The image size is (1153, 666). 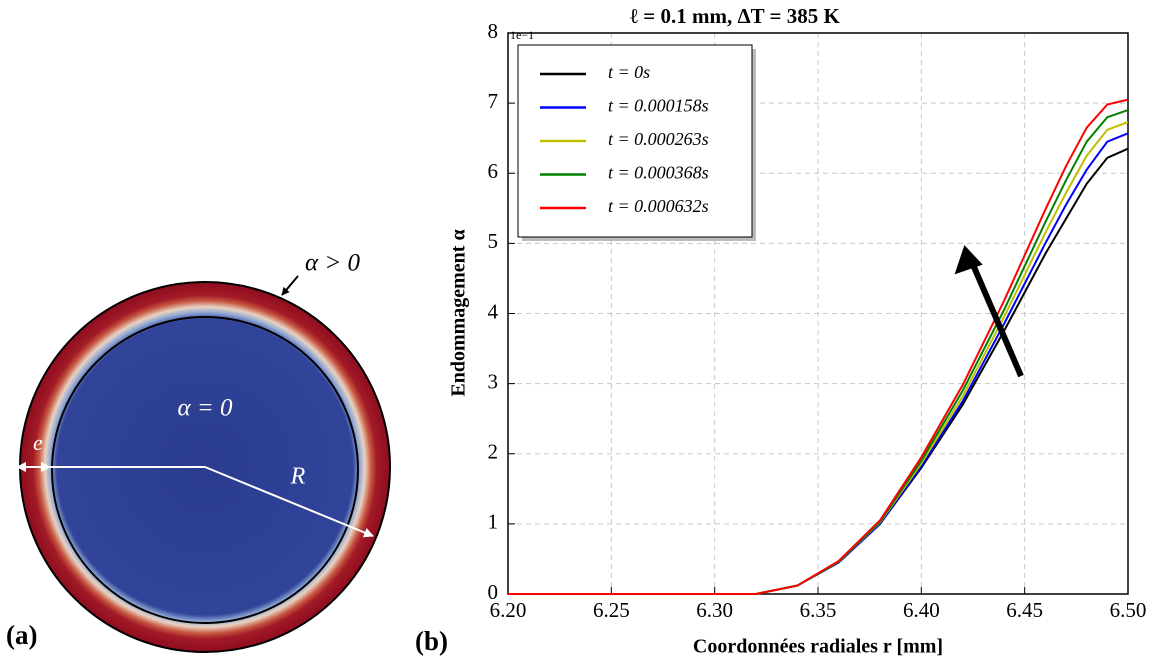 I want to click on x-tick-label: 6.30, so click(x=714, y=610).